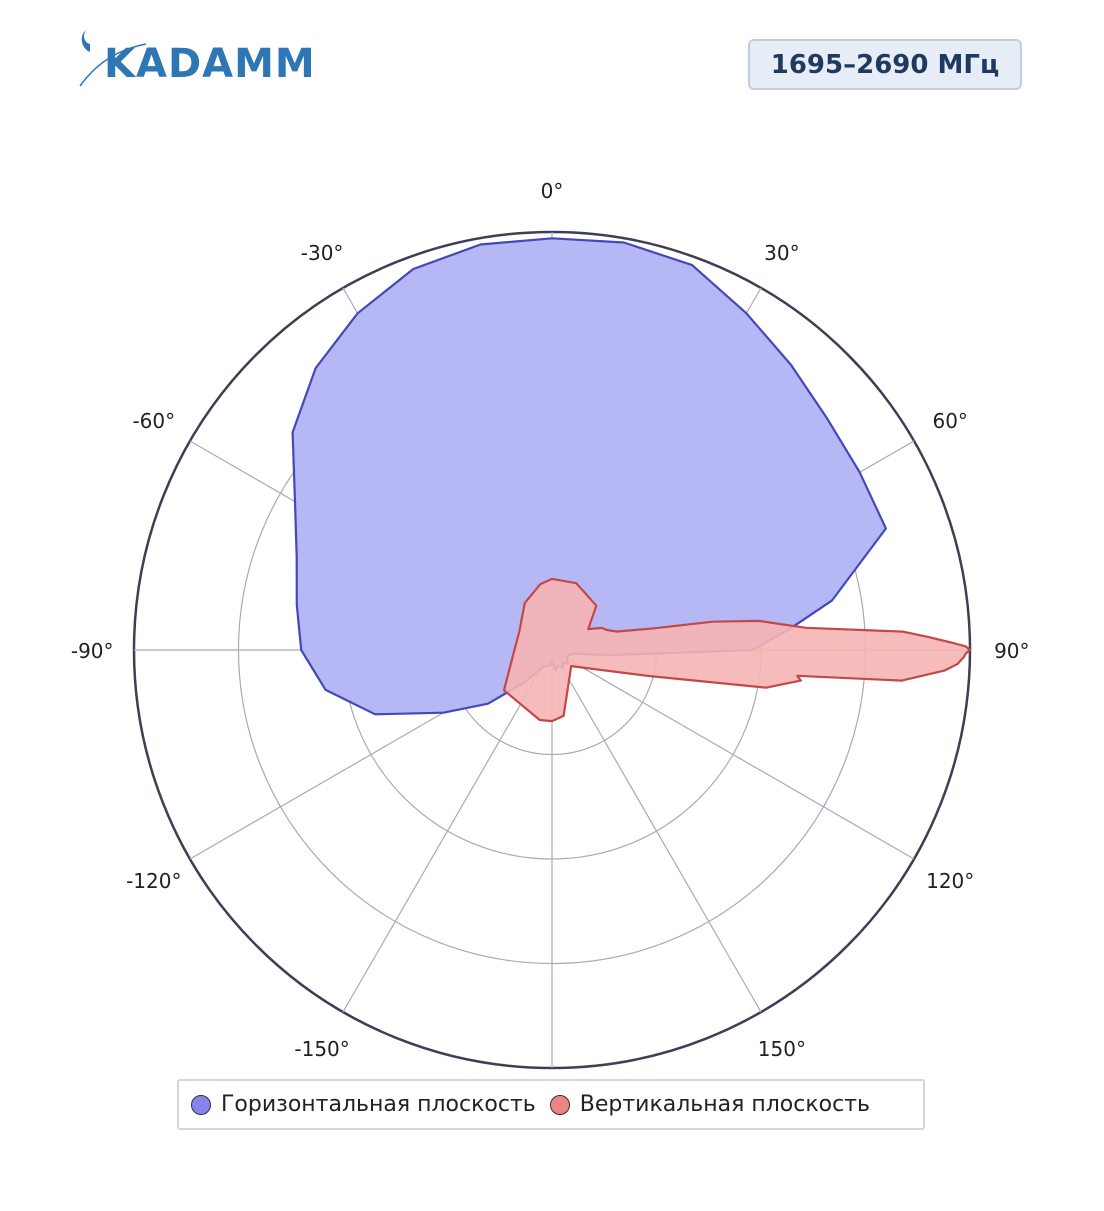 Image resolution: width=1104 pixels, height=1211 pixels. Describe the element at coordinates (782, 1049) in the screenshot. I see `angular-tick-label: 150°` at that location.